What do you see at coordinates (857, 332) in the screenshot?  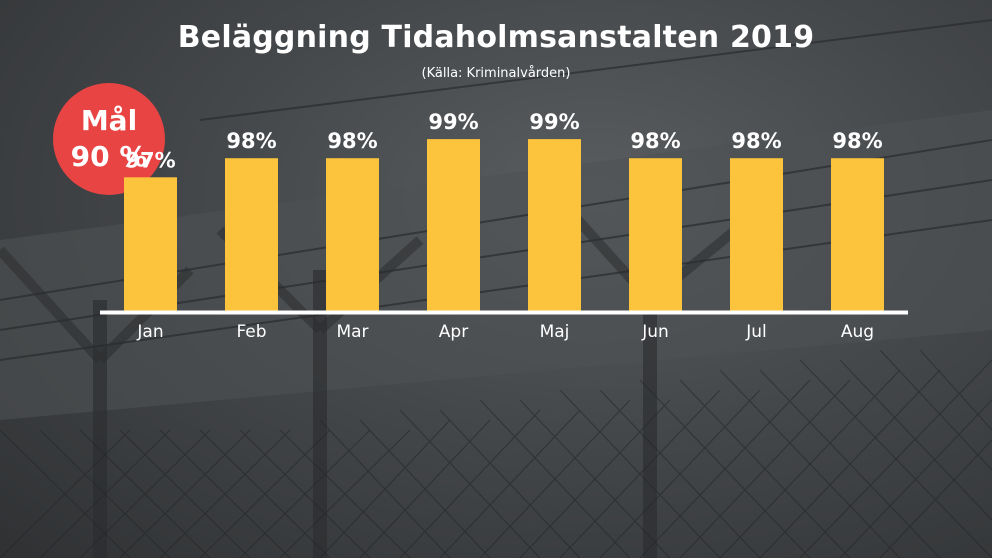 I see `x-tick-aug: Aug` at bounding box center [857, 332].